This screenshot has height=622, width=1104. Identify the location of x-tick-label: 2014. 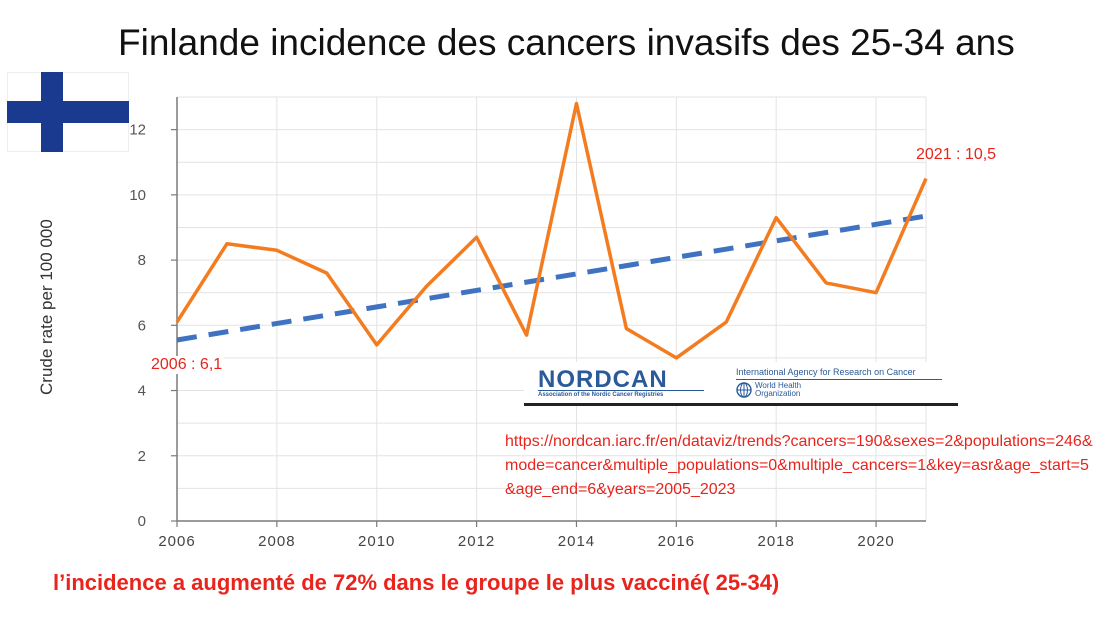
(576, 541).